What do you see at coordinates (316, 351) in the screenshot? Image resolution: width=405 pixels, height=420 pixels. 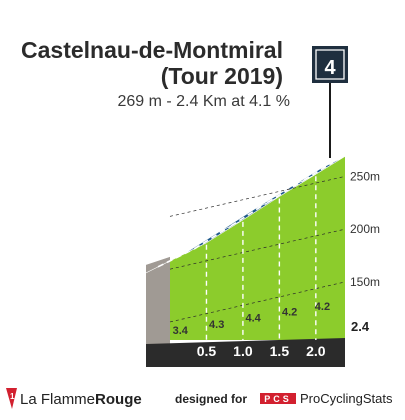 I see `km-tick-label: 2.0` at bounding box center [316, 351].